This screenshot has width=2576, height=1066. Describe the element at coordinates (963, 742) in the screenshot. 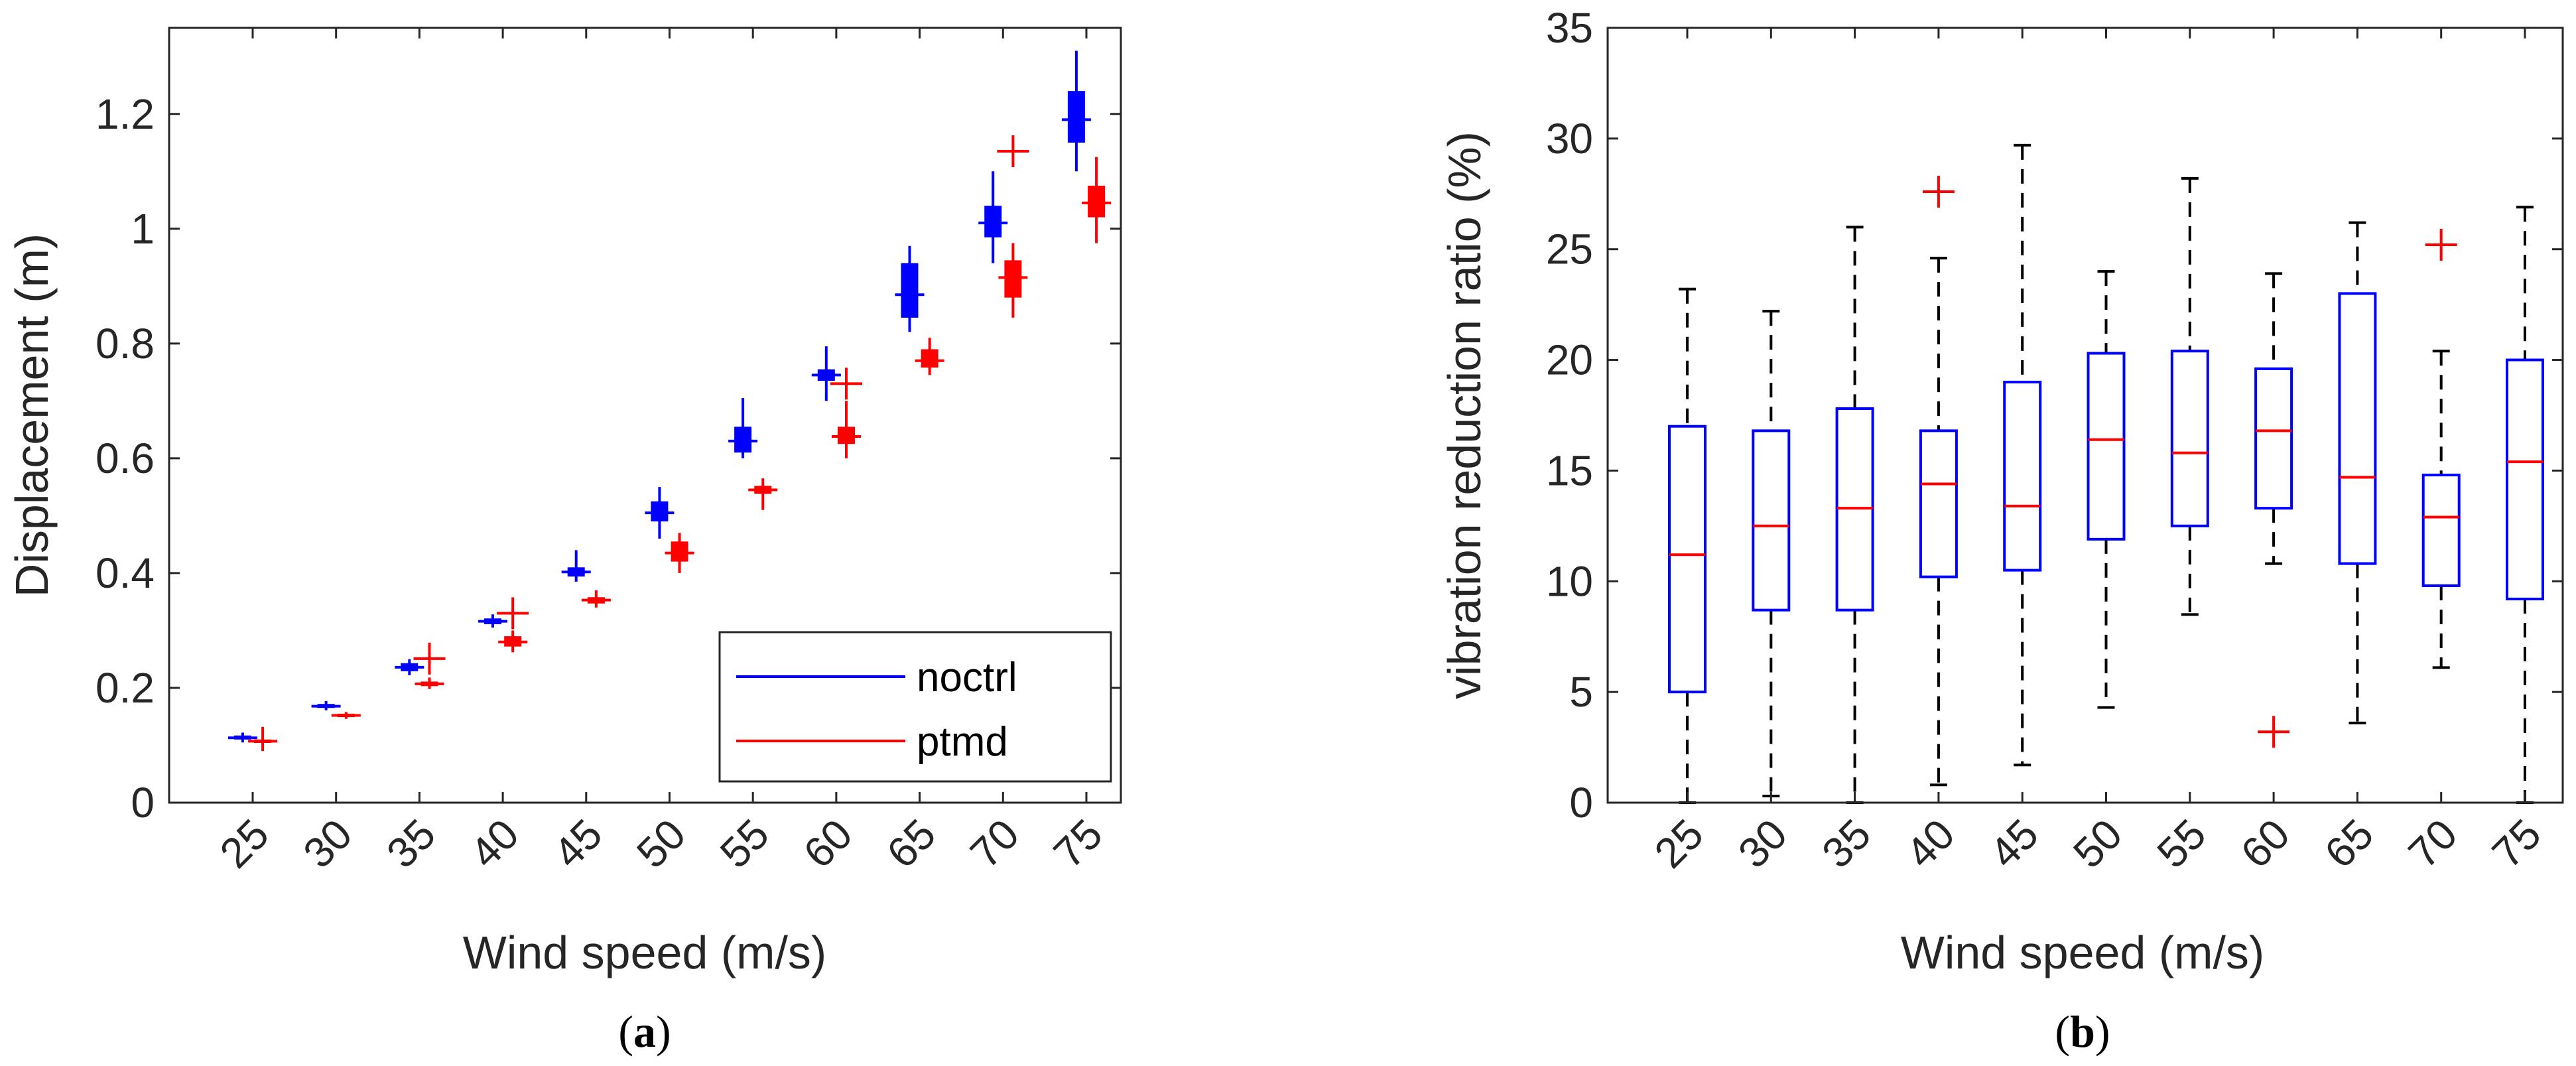

I see `legend-ptmd-label: ptmd` at that location.